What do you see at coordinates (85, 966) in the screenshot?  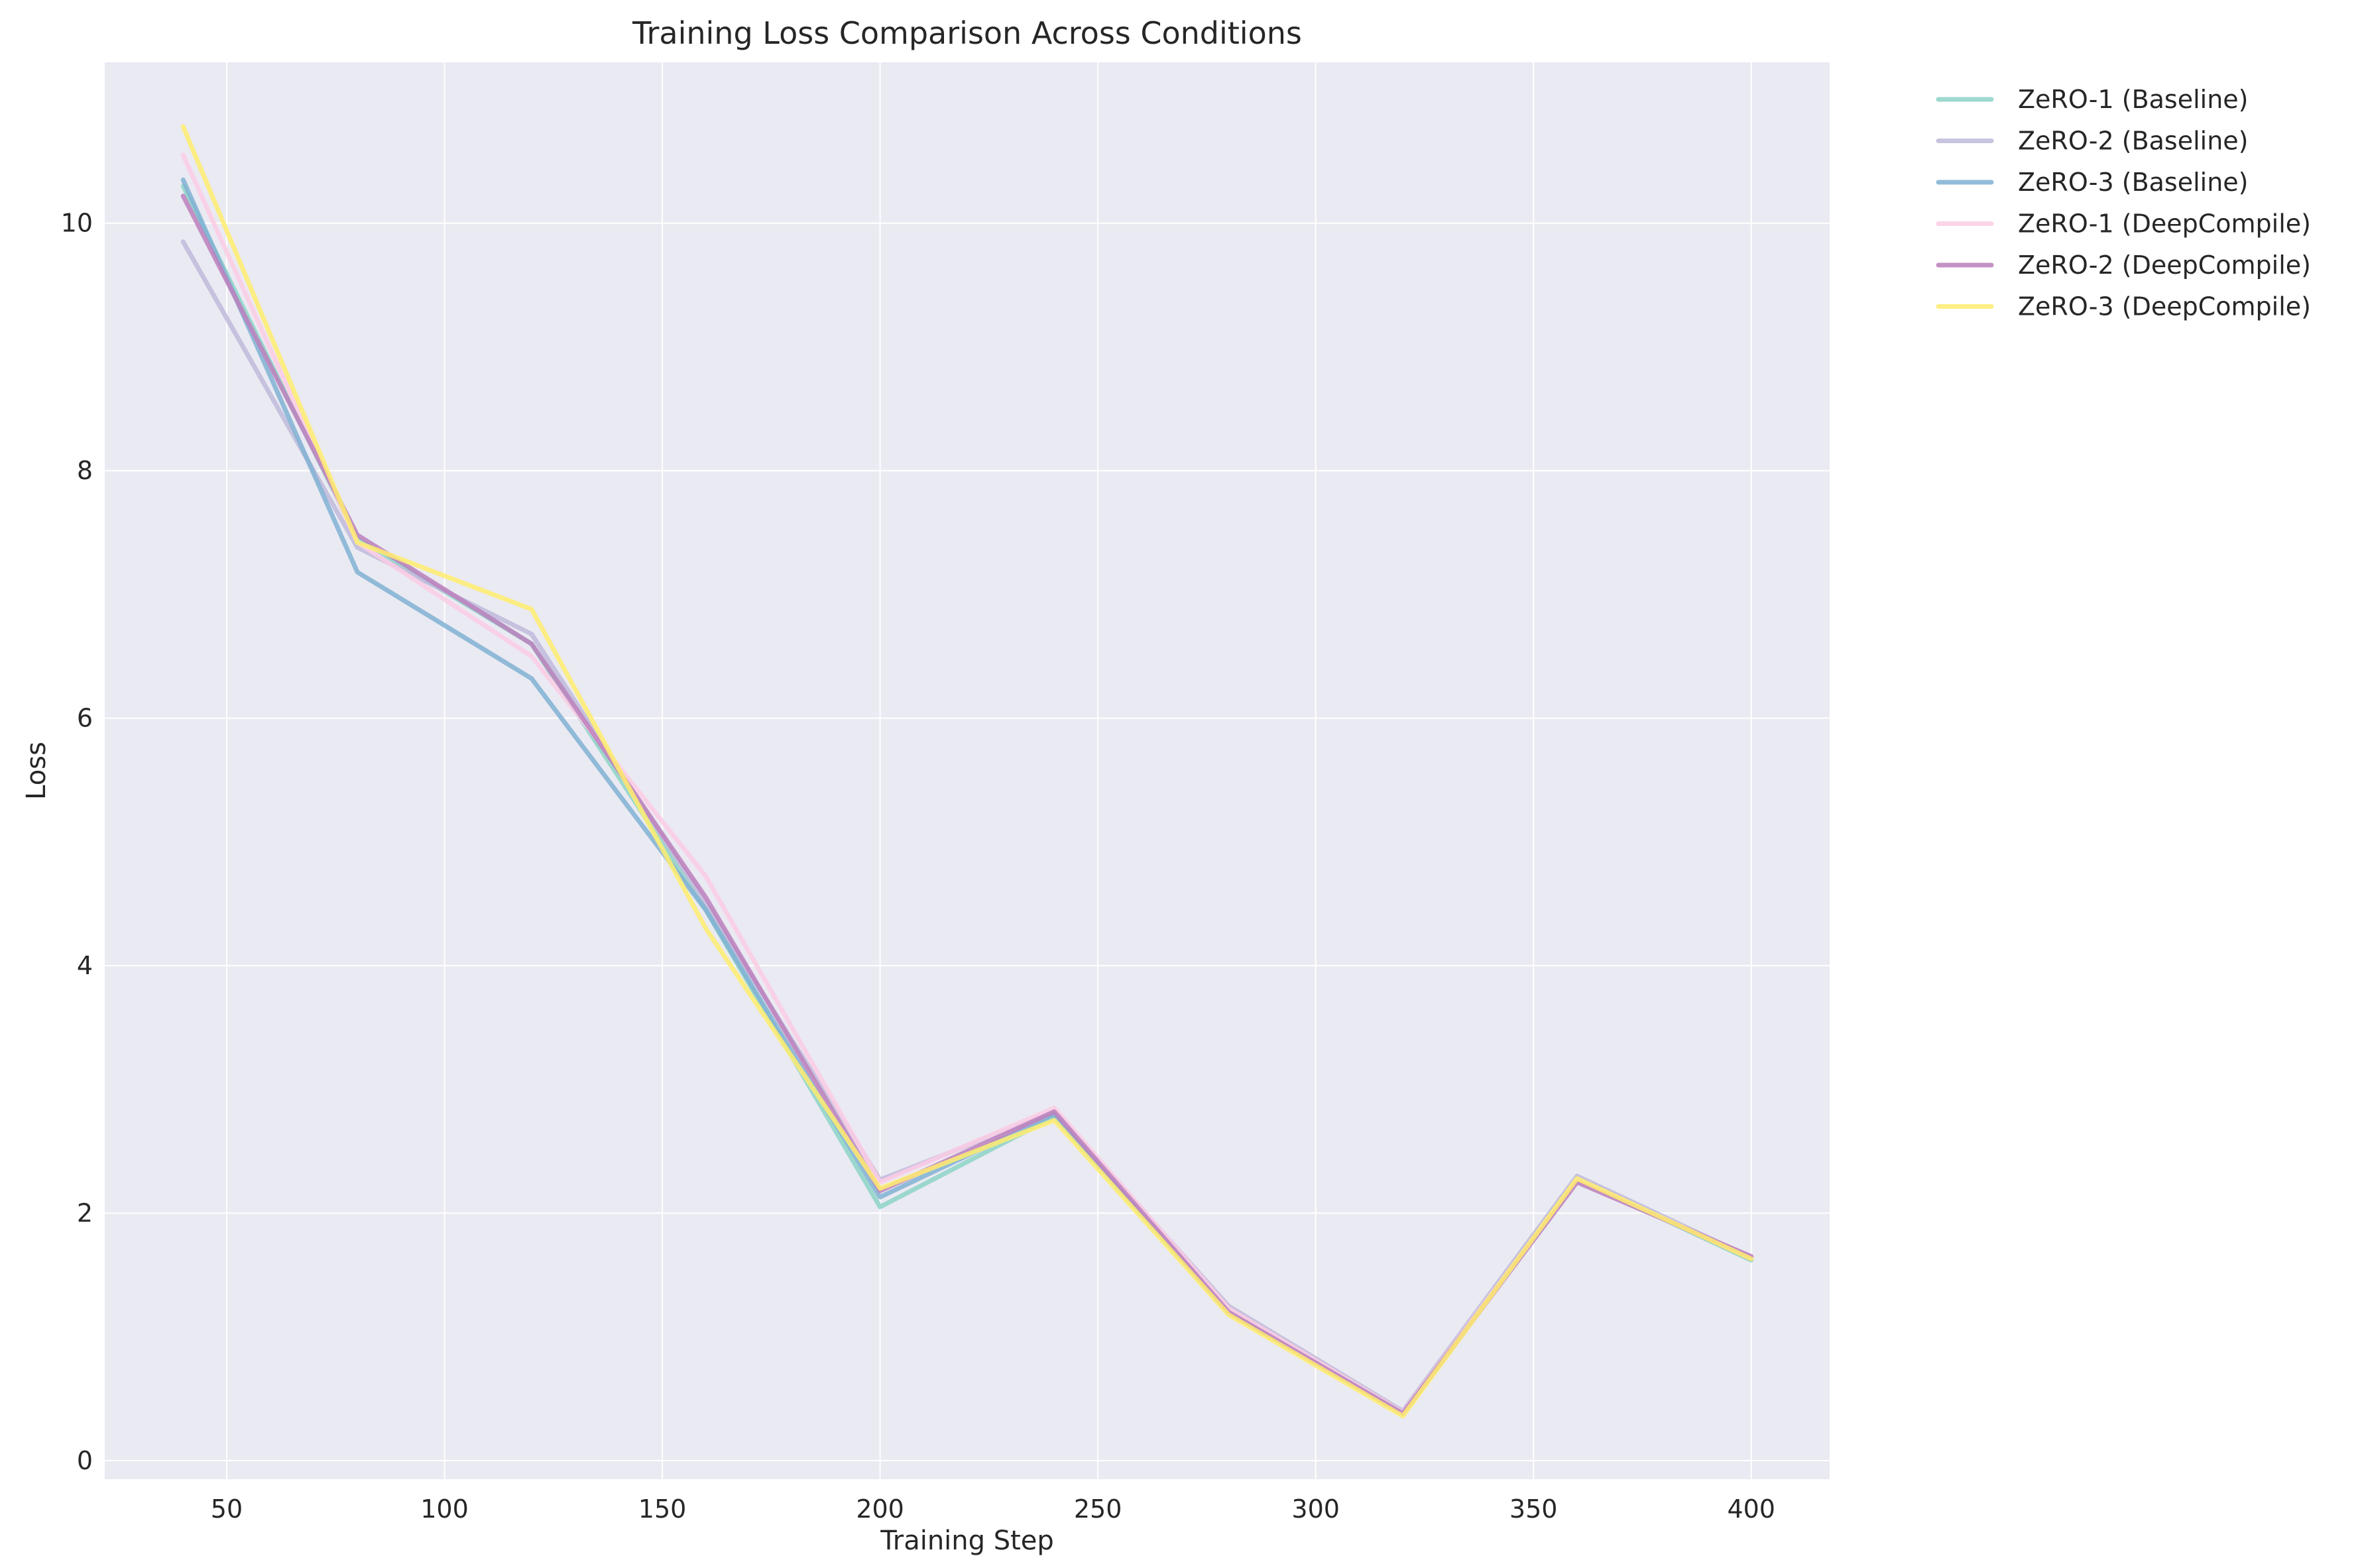 I see `y-tick-label: 4` at bounding box center [85, 966].